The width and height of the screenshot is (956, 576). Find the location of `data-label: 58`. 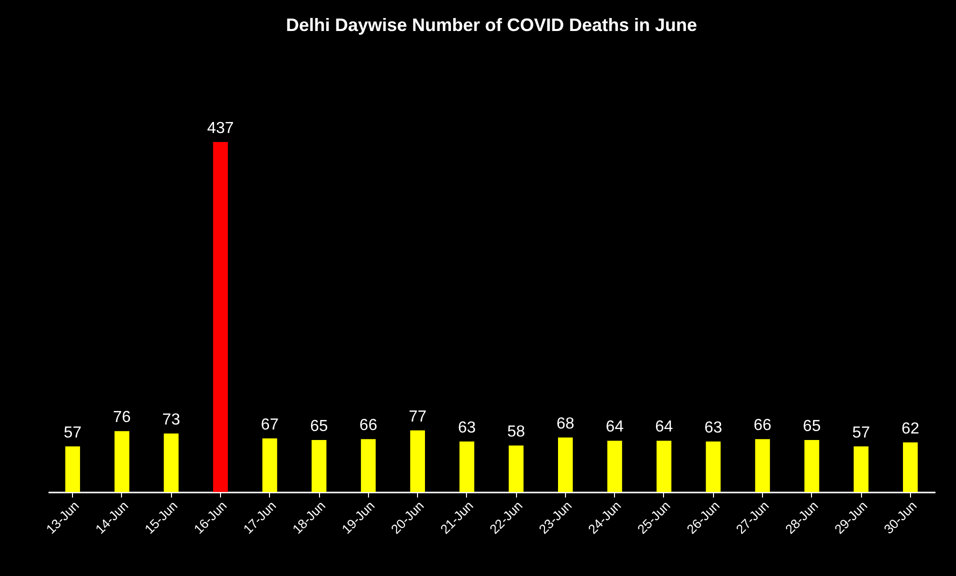

data-label: 58 is located at coordinates (516, 432).